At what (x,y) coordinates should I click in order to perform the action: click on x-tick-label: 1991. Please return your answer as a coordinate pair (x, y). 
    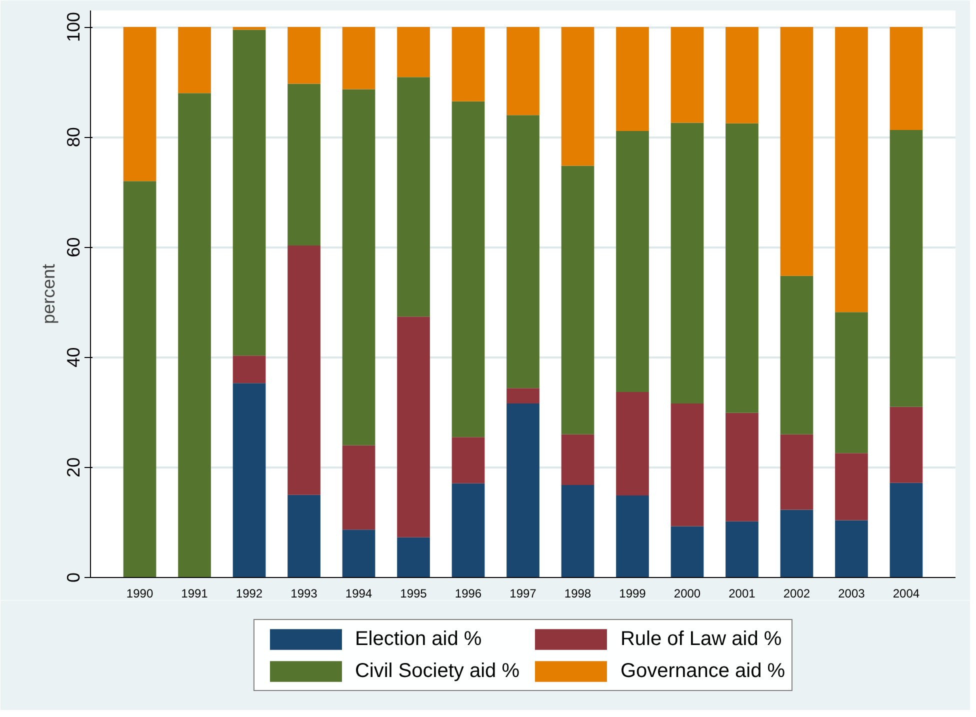
    Looking at the image, I should click on (194, 593).